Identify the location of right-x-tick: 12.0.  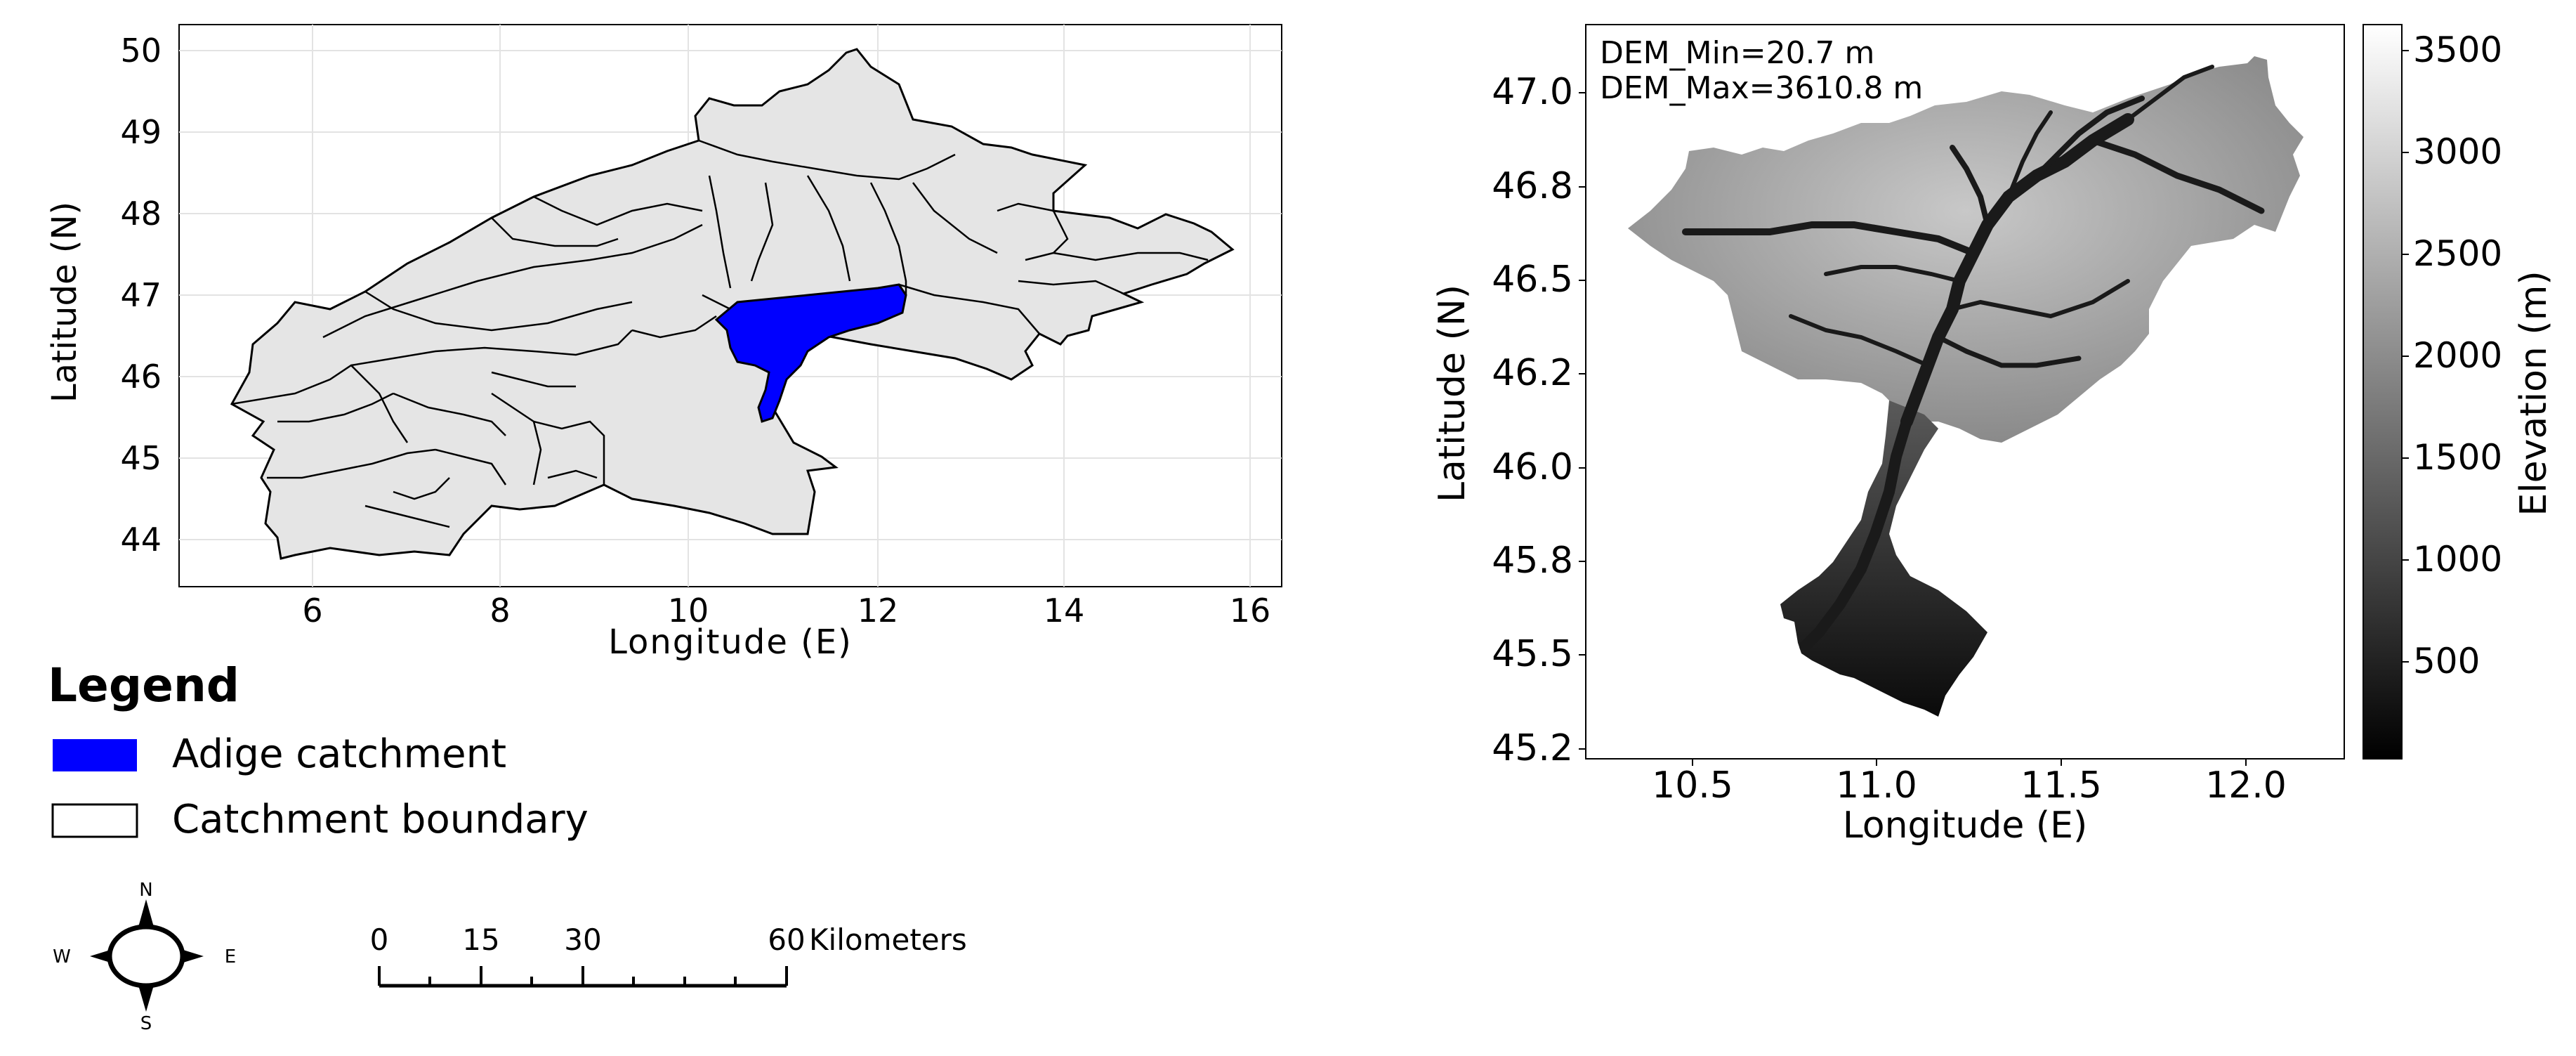
(2246, 785).